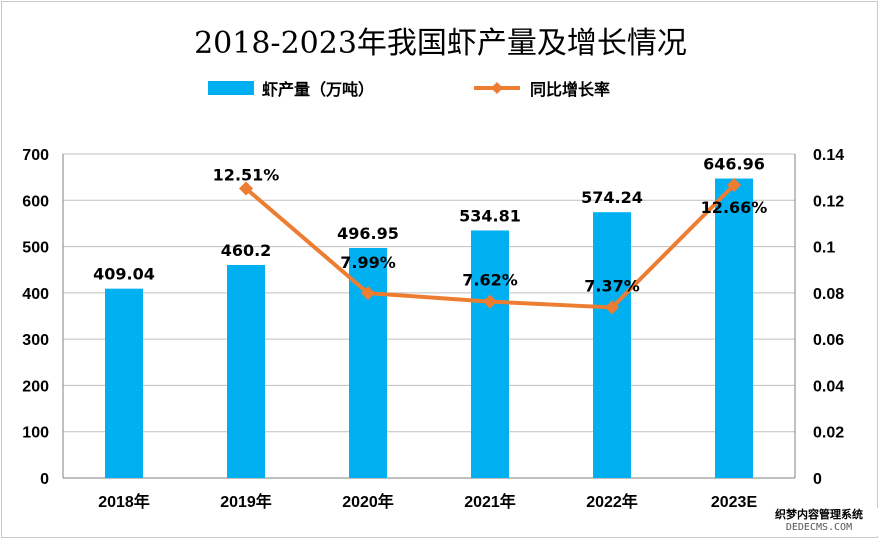  What do you see at coordinates (35, 433) in the screenshot?
I see `y-left-tick-label: 100` at bounding box center [35, 433].